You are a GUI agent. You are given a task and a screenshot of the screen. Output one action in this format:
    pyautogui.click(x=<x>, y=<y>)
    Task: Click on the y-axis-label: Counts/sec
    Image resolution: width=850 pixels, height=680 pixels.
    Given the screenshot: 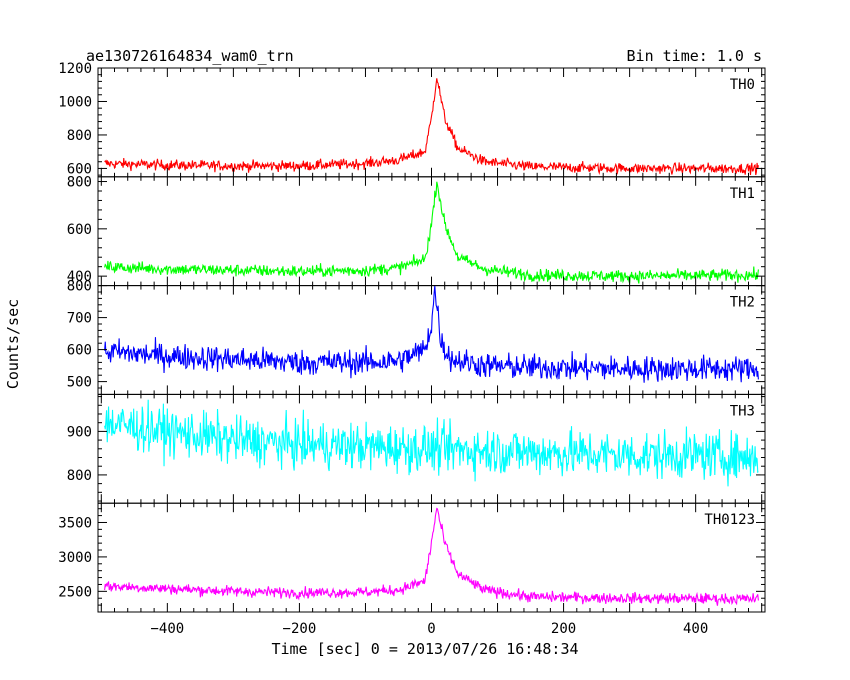 What is the action you would take?
    pyautogui.click(x=13, y=344)
    